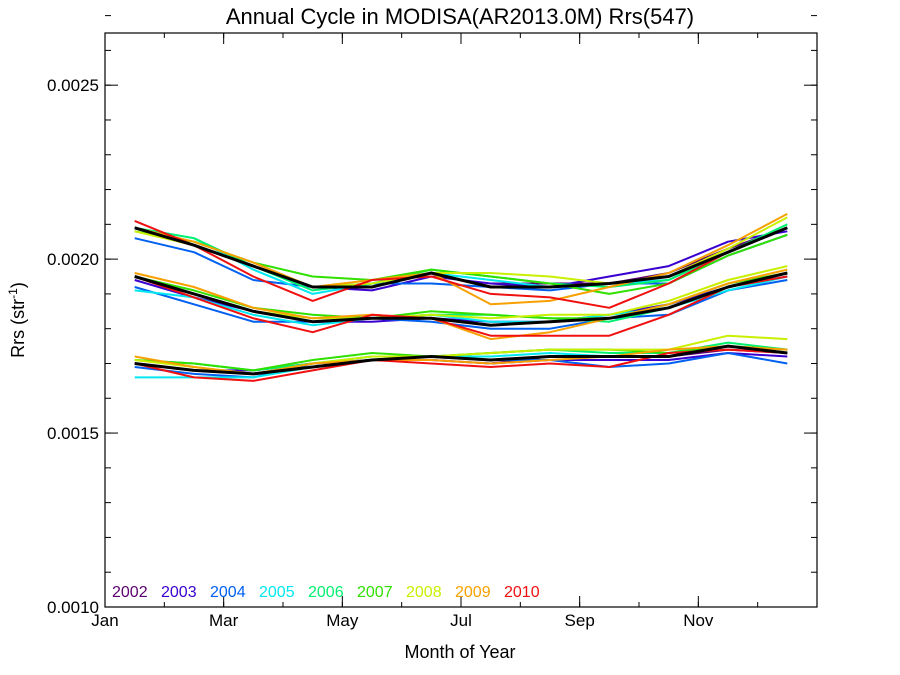  Describe the element at coordinates (473, 592) in the screenshot. I see `legend-label-2009: 2009` at that location.